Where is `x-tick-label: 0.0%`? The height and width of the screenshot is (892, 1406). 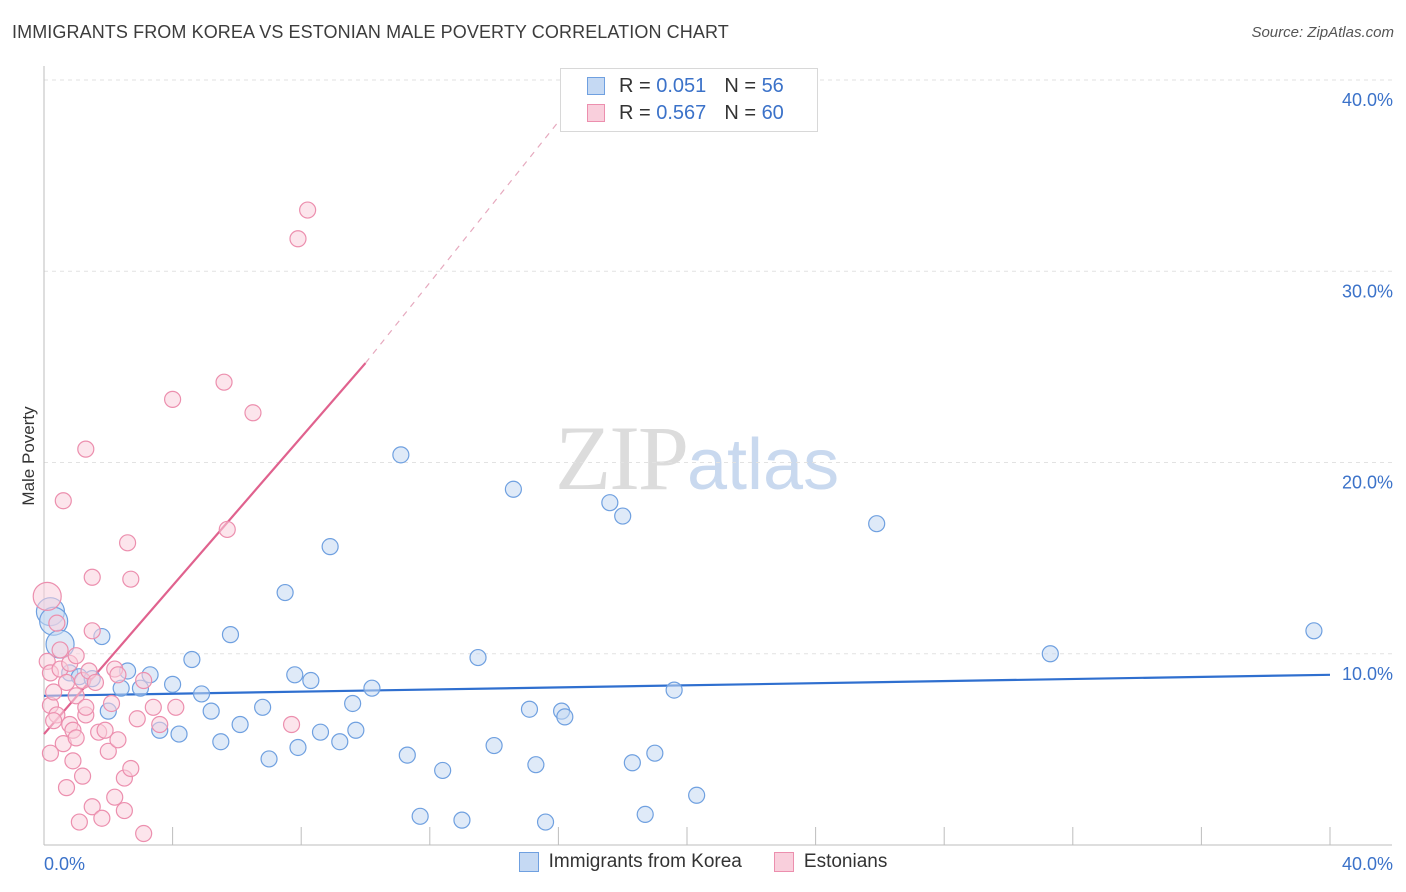 x-tick-label: 0.0% is located at coordinates (64, 864).